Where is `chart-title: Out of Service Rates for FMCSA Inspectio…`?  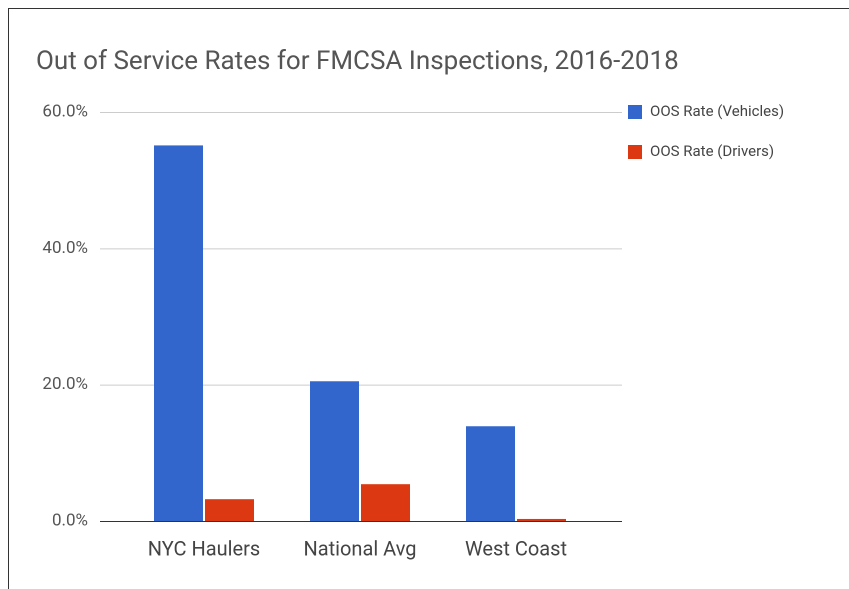 chart-title: Out of Service Rates for FMCSA Inspectio… is located at coordinates (357, 61).